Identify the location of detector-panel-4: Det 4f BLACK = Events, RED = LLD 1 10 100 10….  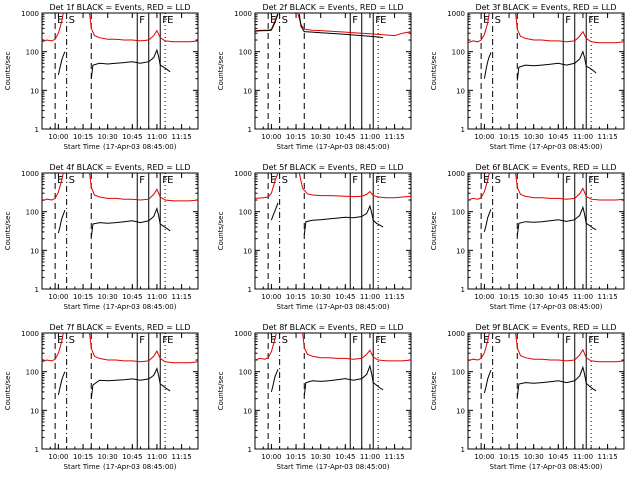
(101, 237).